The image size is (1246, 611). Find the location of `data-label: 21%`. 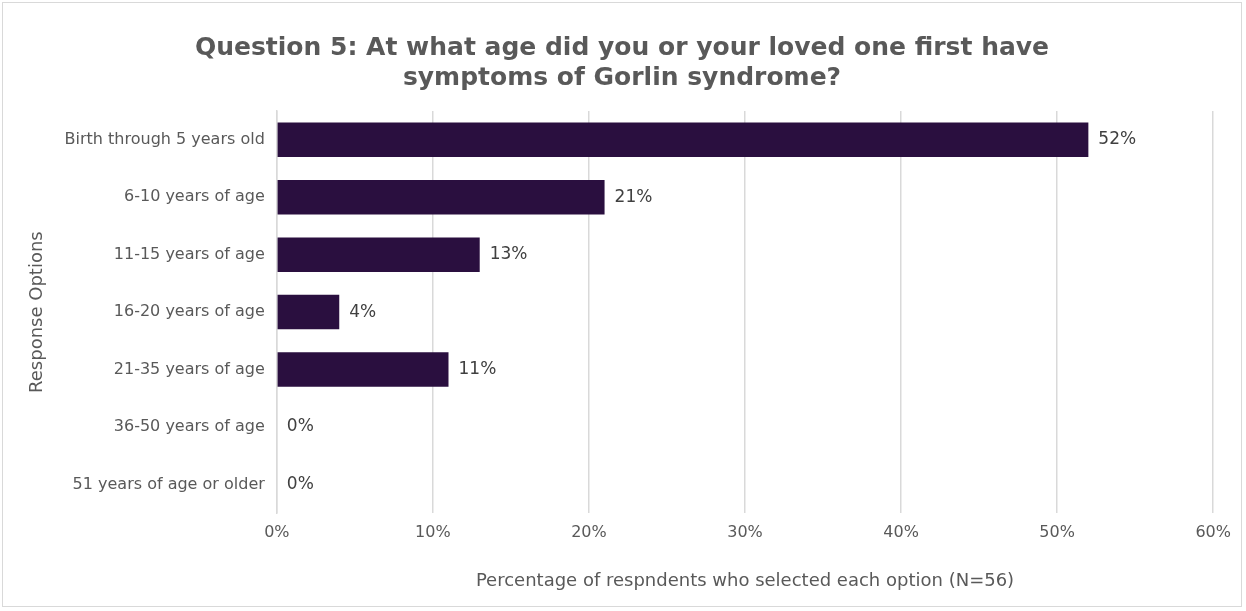

data-label: 21% is located at coordinates (633, 195).